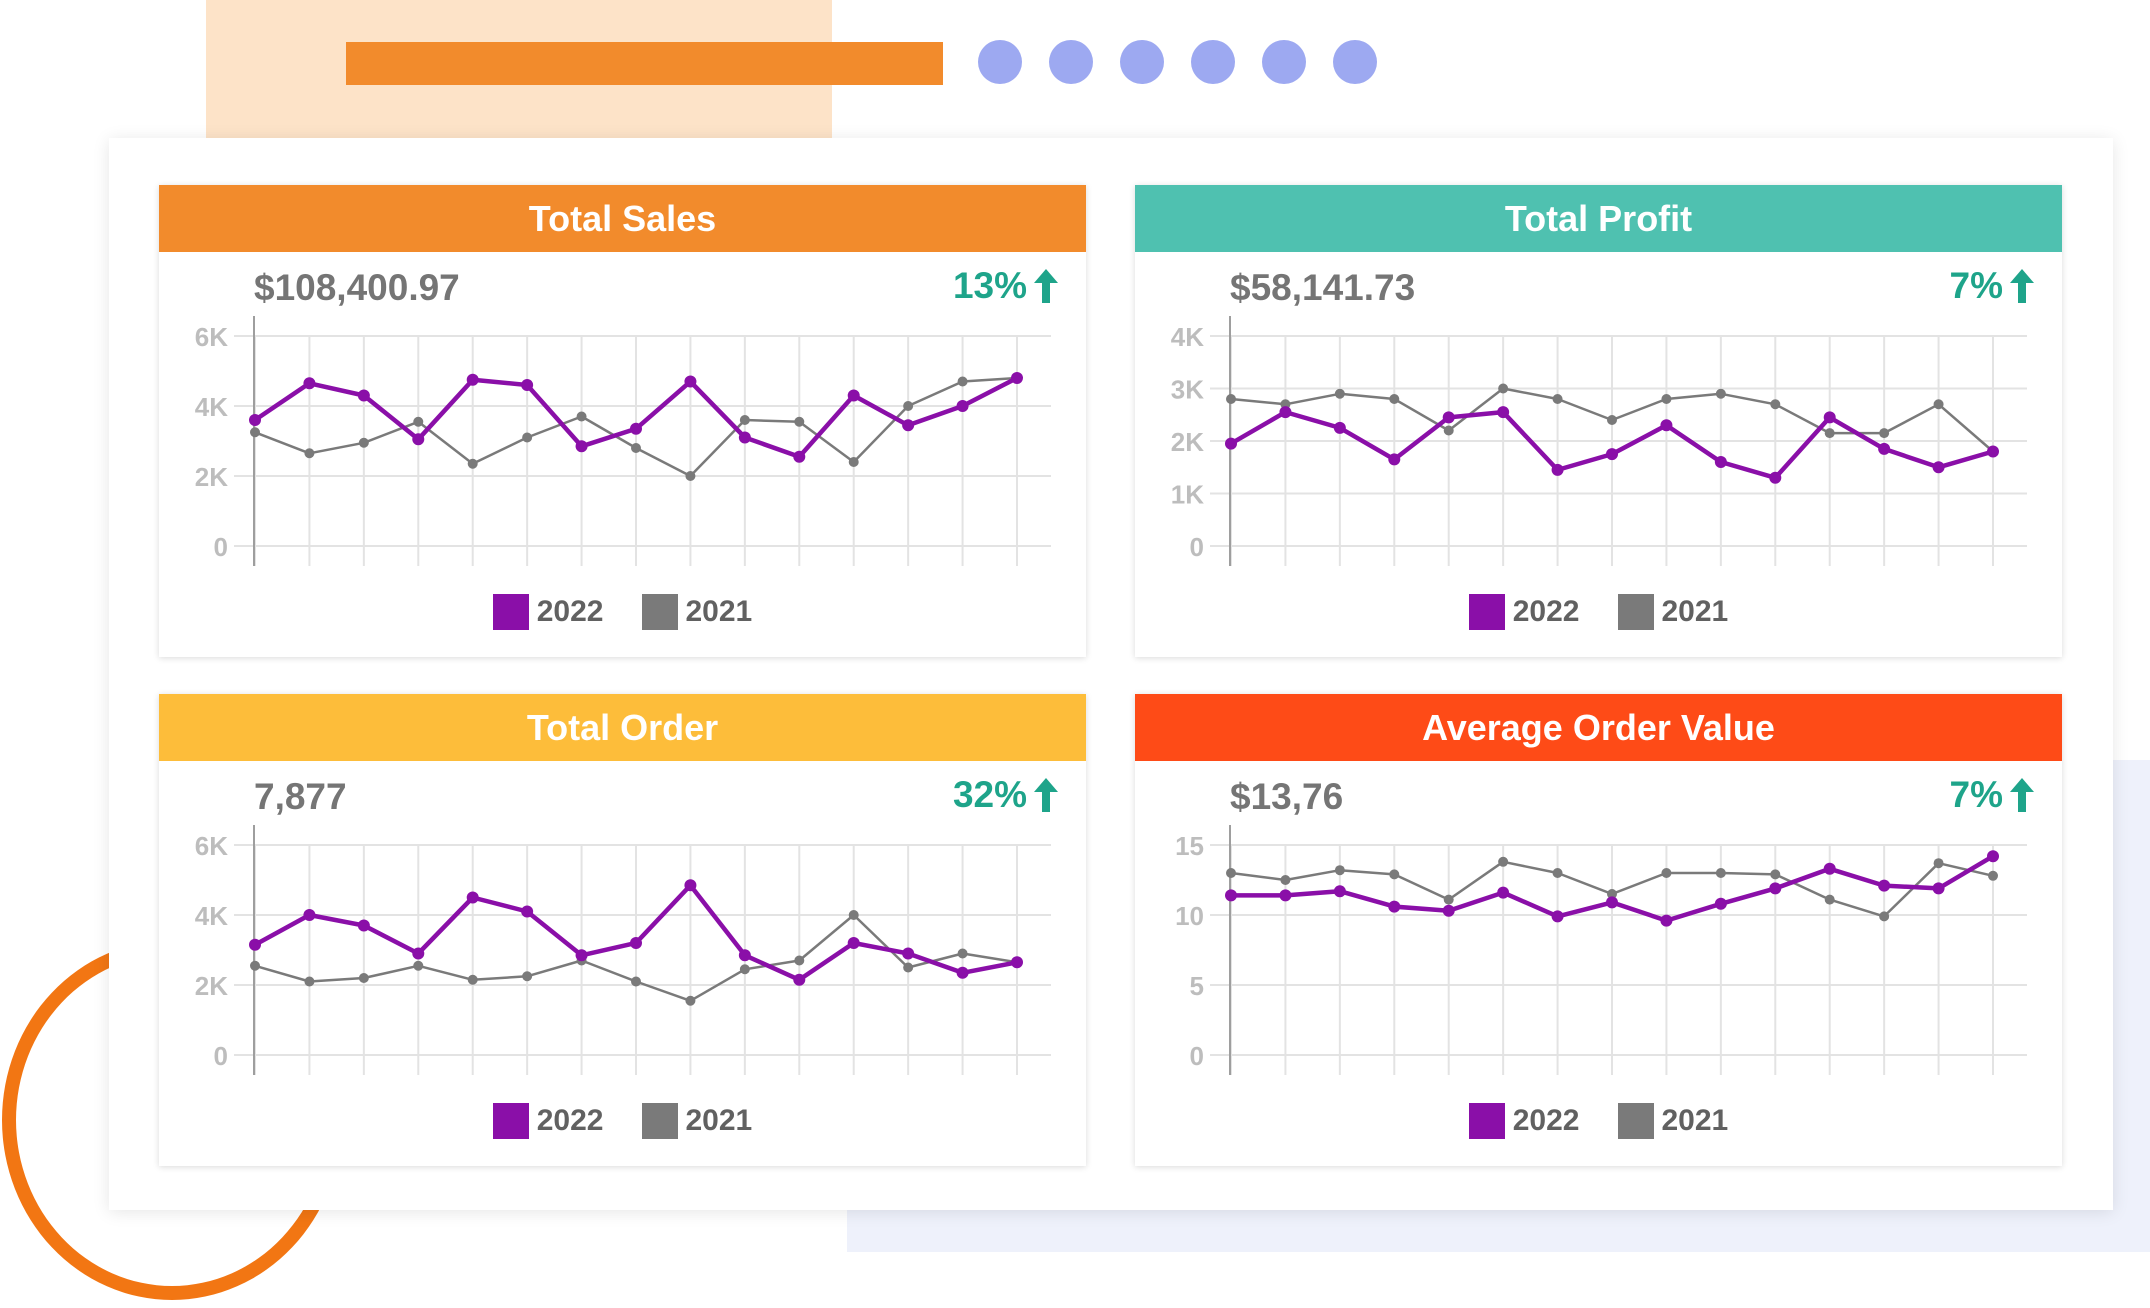 This screenshot has width=2150, height=1308. What do you see at coordinates (1598, 727) in the screenshot?
I see `card-title: Average Order Value` at bounding box center [1598, 727].